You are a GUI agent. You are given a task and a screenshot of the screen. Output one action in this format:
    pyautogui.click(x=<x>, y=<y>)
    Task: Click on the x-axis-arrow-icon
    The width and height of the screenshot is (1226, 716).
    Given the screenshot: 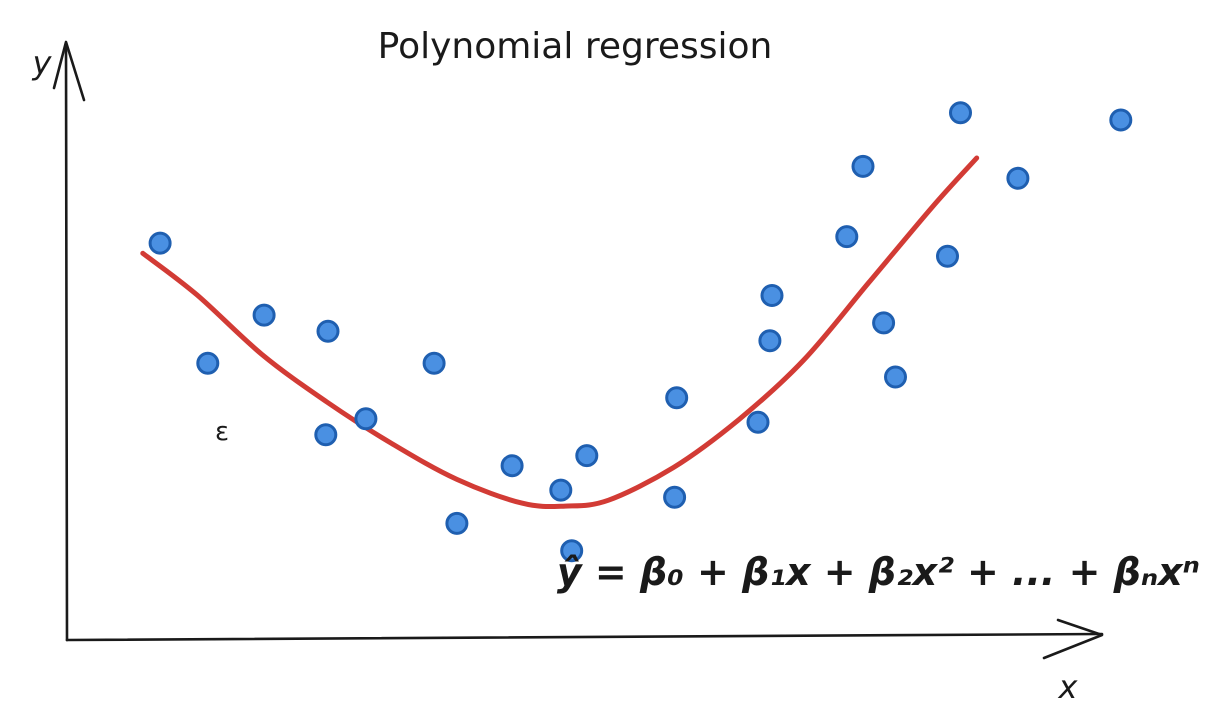 What is the action you would take?
    pyautogui.click(x=1073, y=639)
    